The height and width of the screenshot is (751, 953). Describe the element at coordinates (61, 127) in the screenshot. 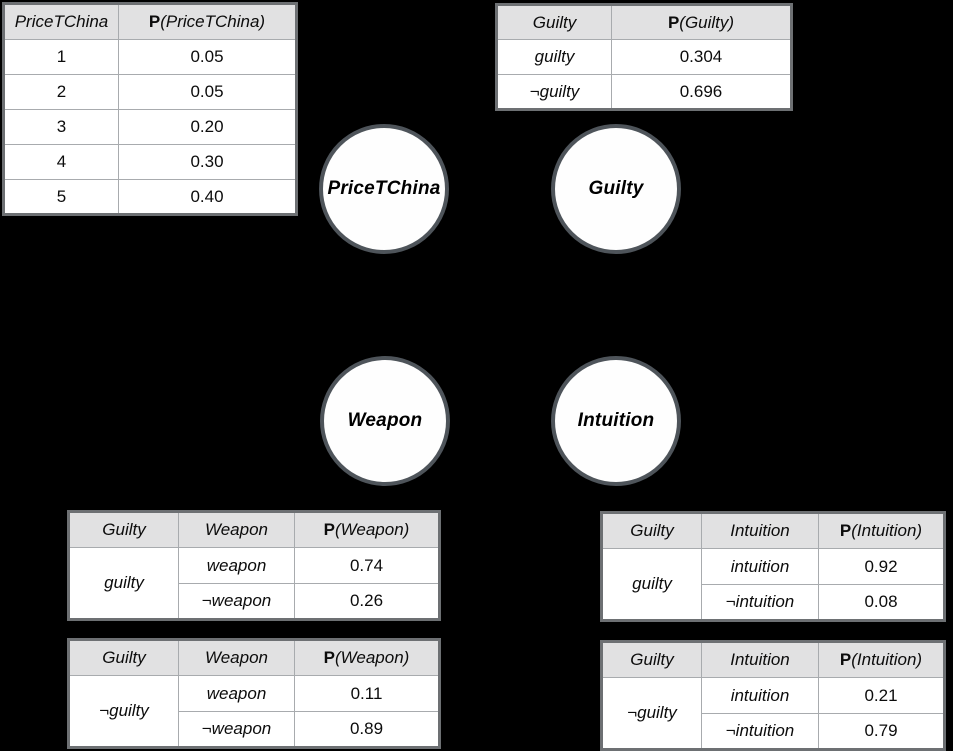

I see `value-cell: 3` at that location.